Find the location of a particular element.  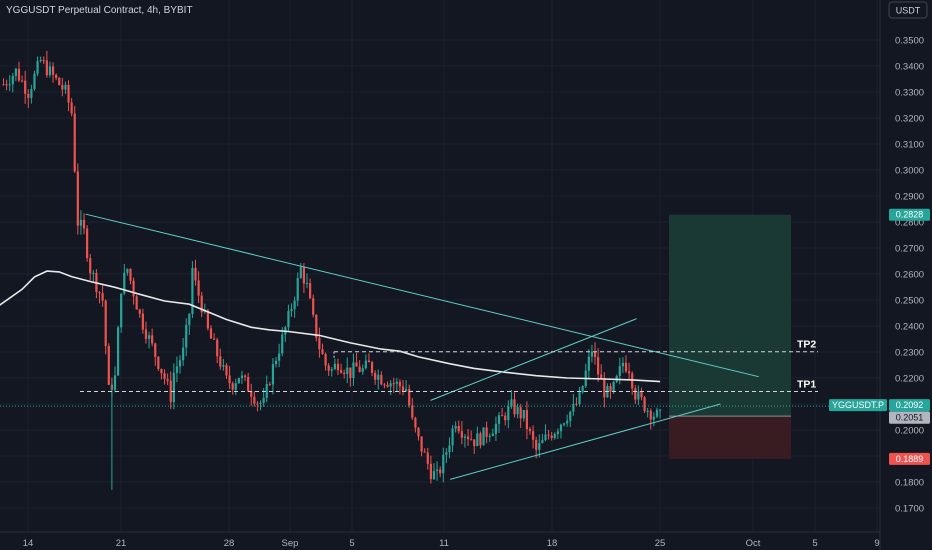

currency-button: USDT is located at coordinates (908, 10).